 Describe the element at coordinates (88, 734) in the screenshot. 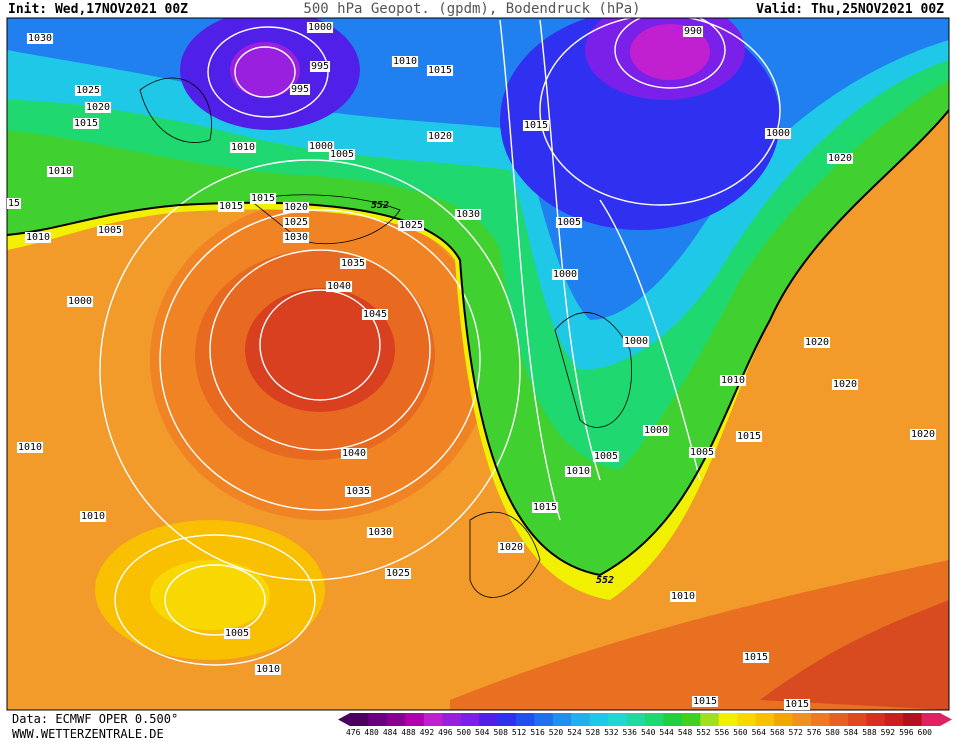

I see `website: WWW.WETTERZENTRALE.DE` at that location.